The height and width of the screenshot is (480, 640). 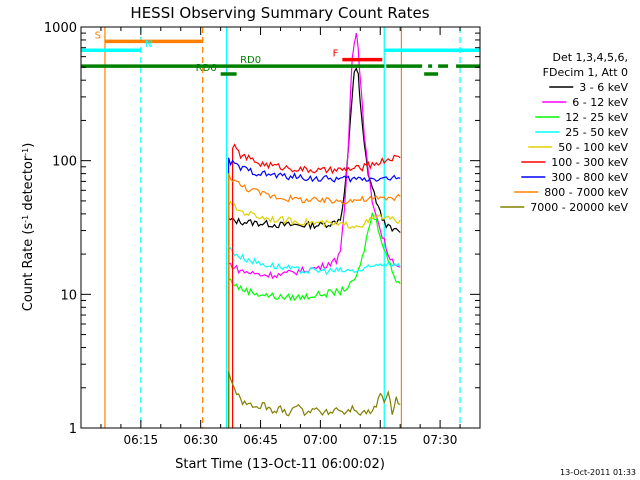 I want to click on generated-timestamp: 13-Oct-2011 01:33, so click(x=598, y=472).